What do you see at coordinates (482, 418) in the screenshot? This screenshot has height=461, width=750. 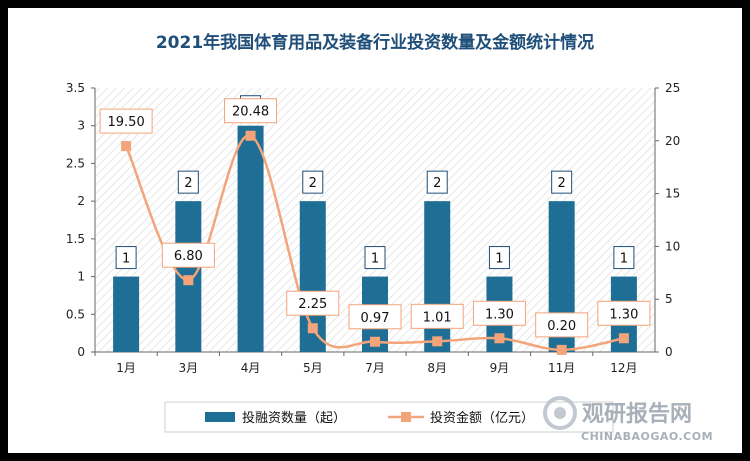 I see `legend-line-label: 投资金额（亿元）` at bounding box center [482, 418].